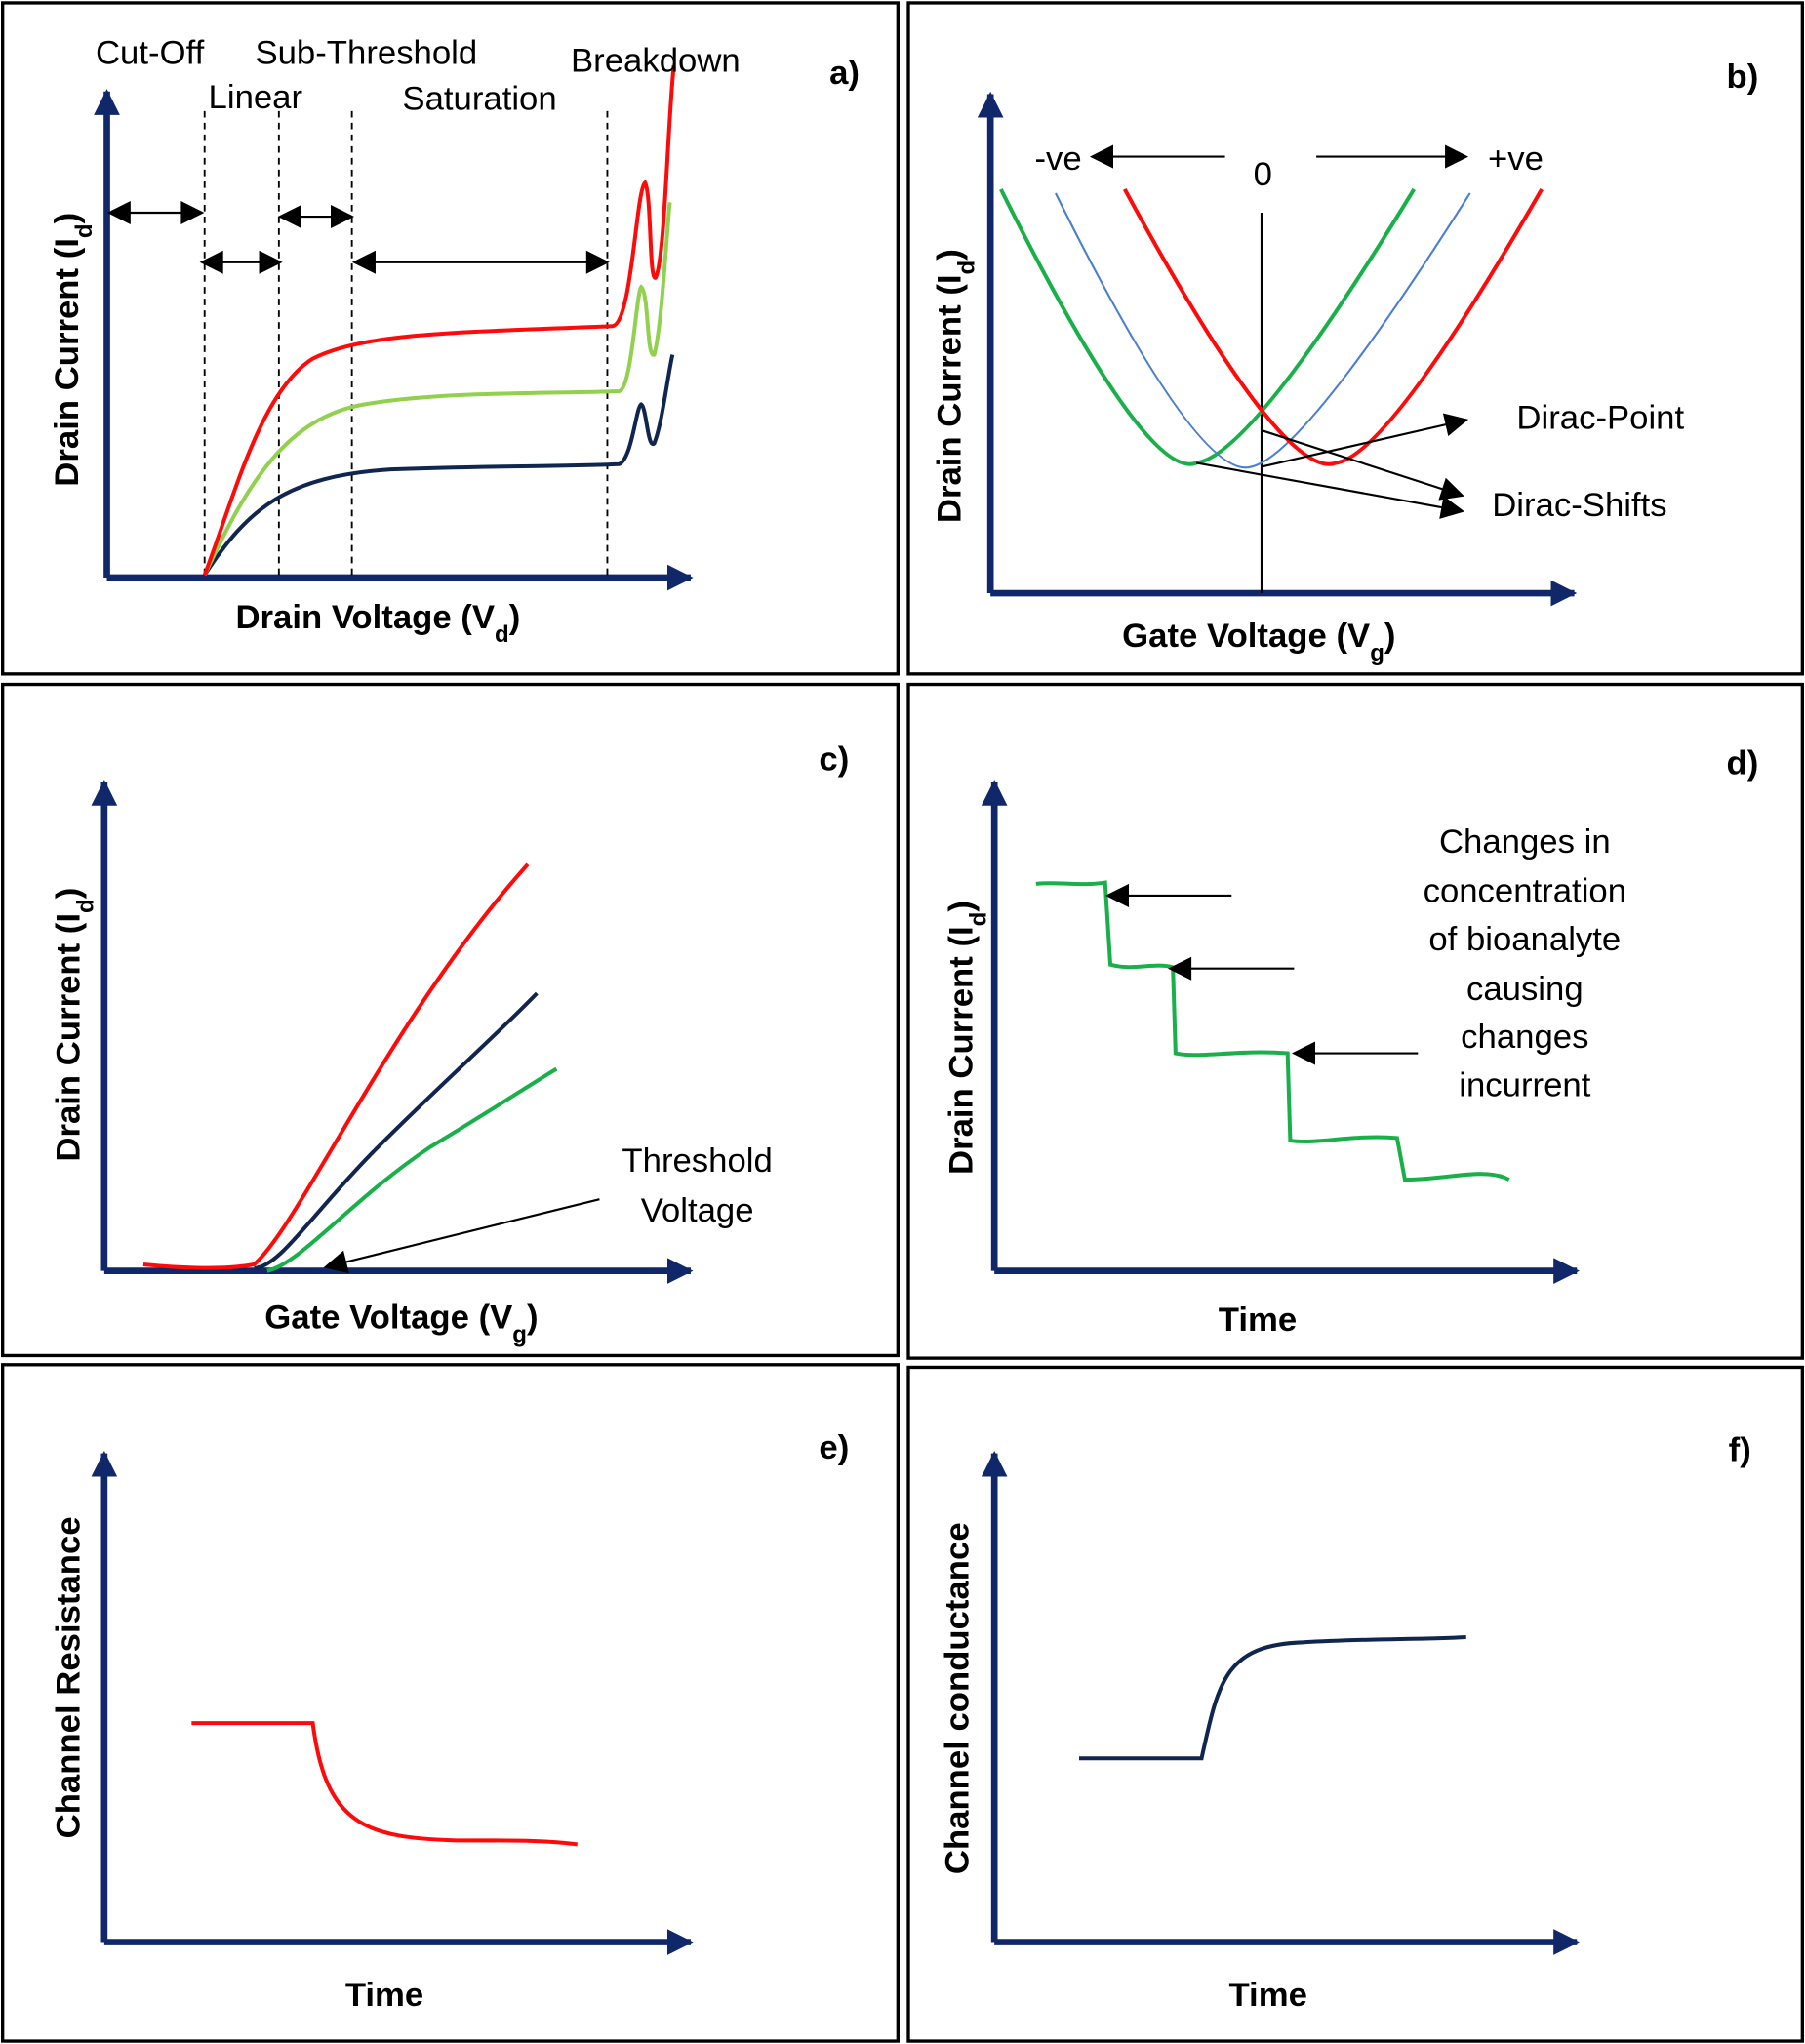 This screenshot has width=1805, height=2044. Describe the element at coordinates (1058, 159) in the screenshot. I see `annotation: -ve` at that location.